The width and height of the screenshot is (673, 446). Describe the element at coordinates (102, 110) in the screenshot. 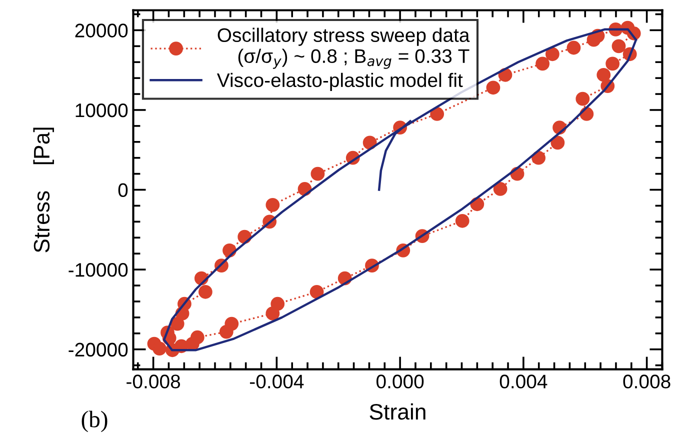

I see `y-tick-label: 10000` at that location.